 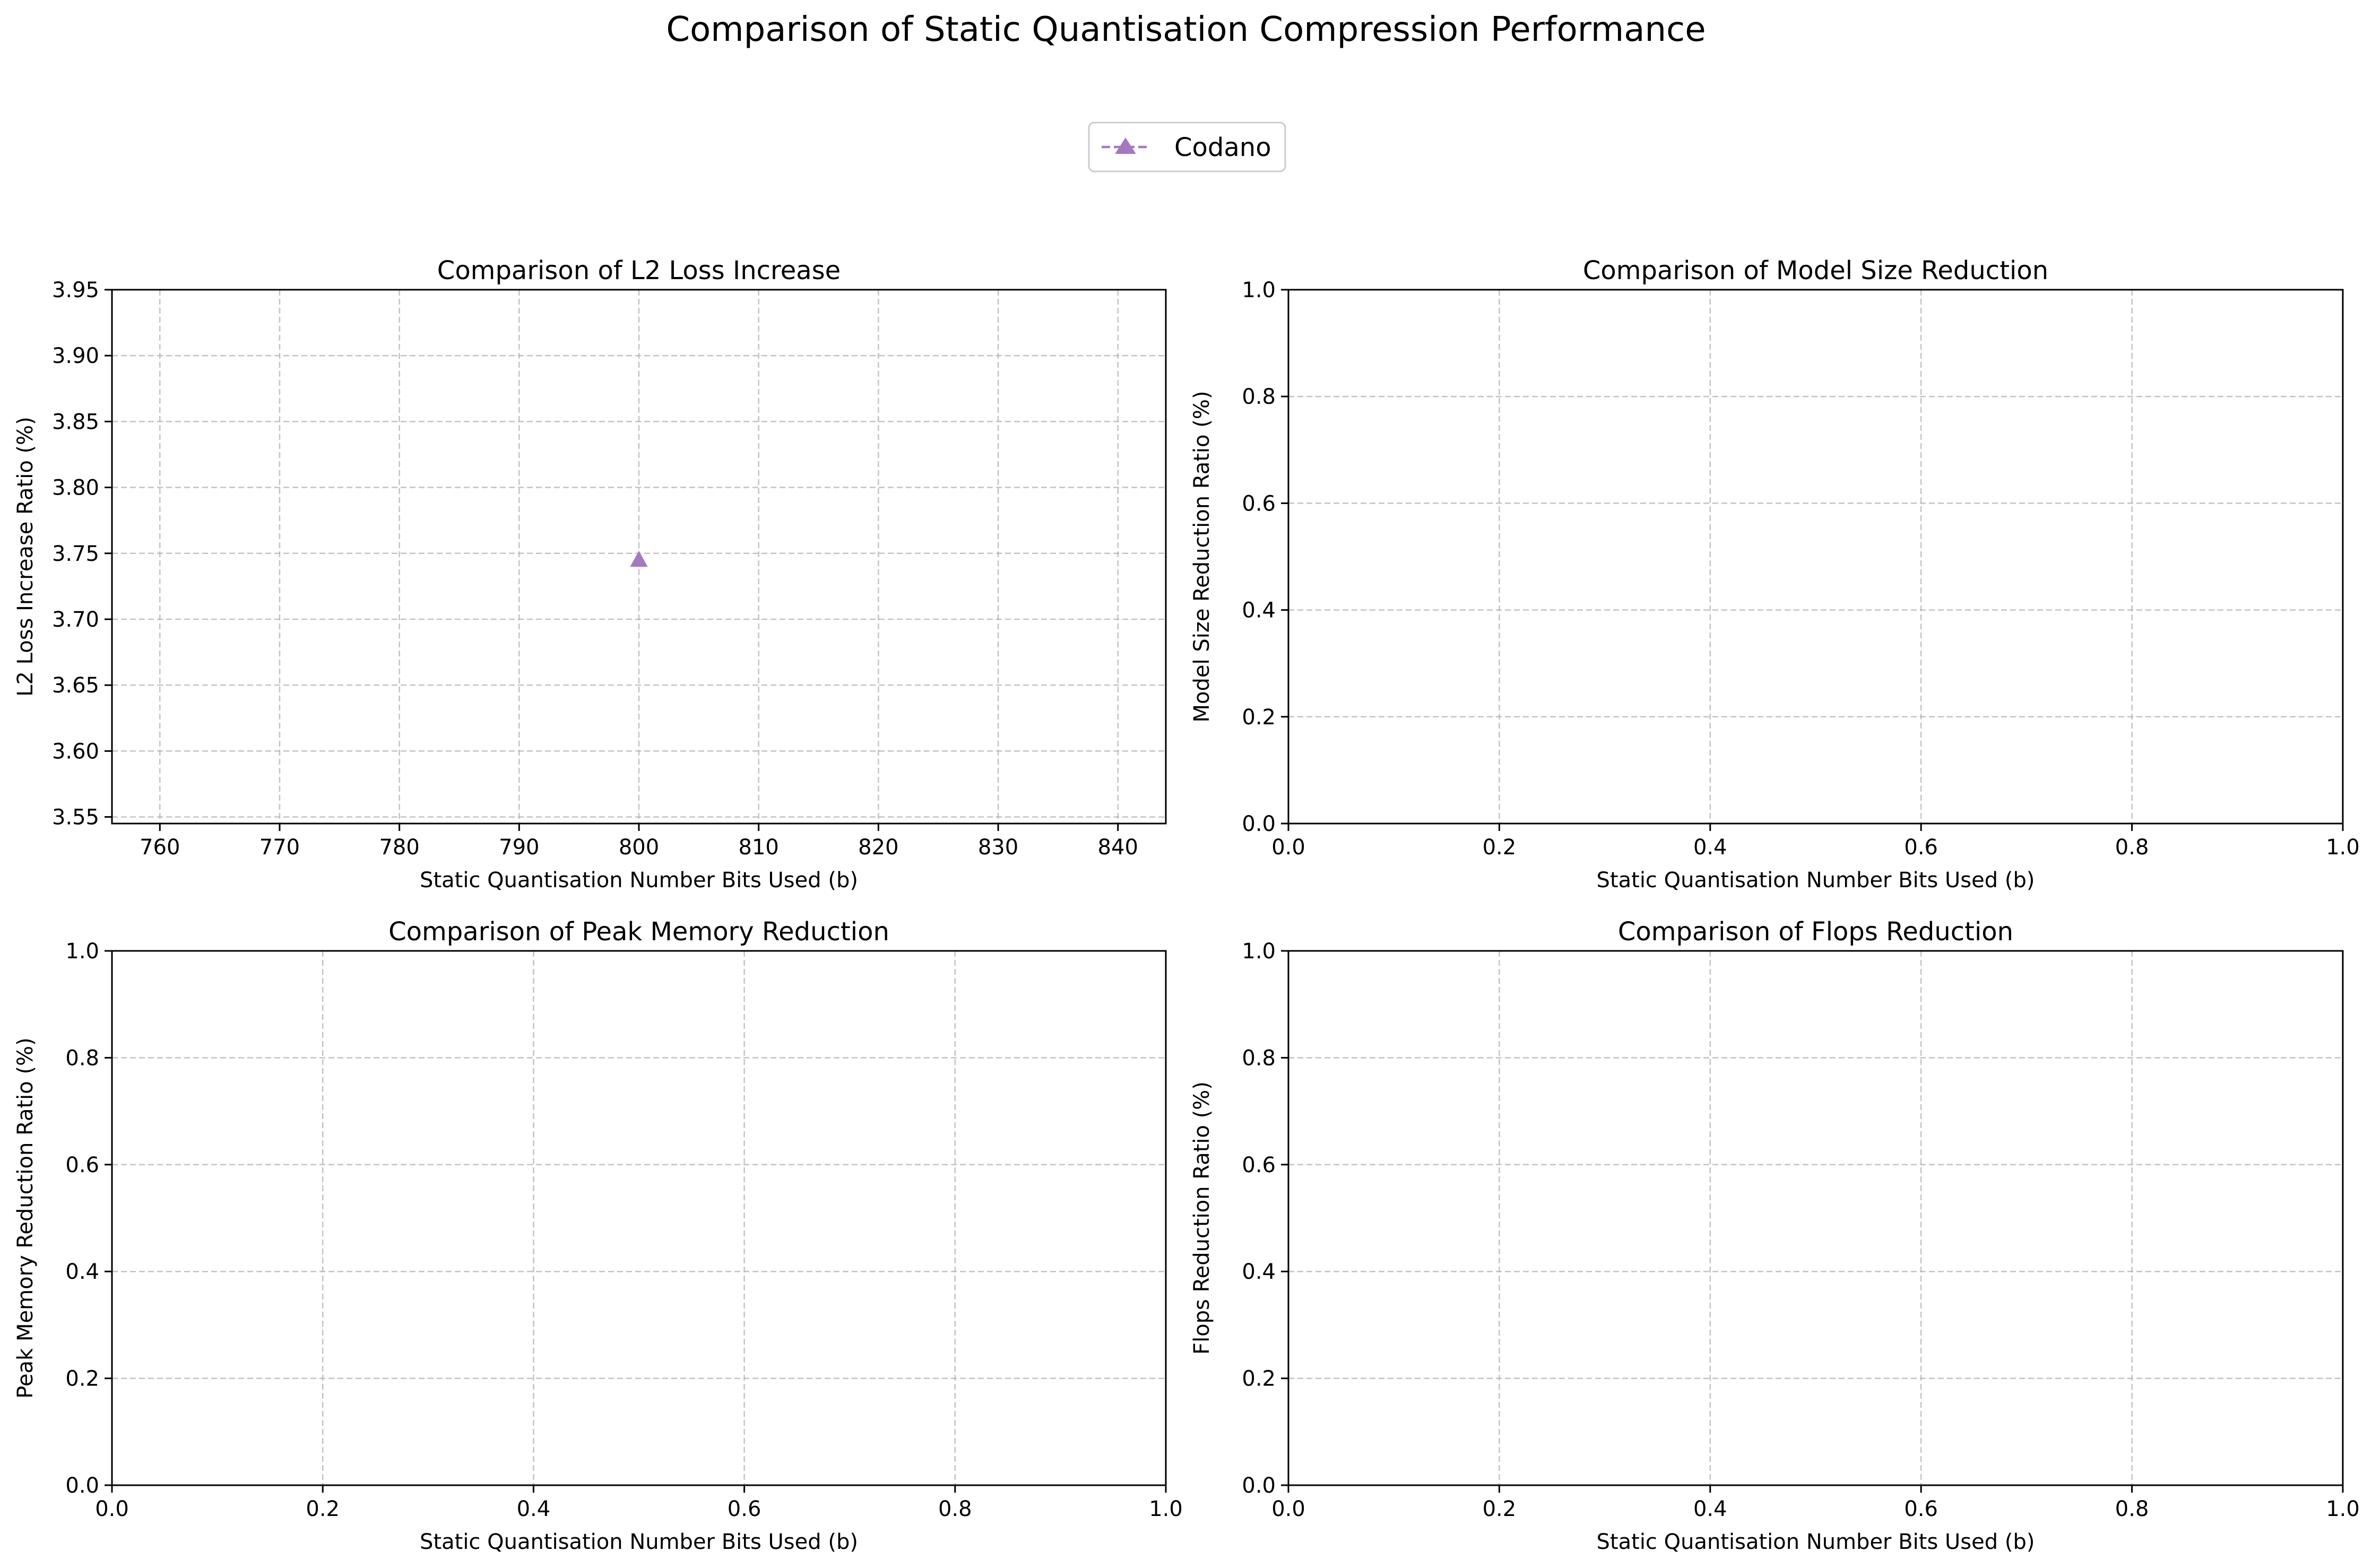 I want to click on y-tick-label: 3.65, so click(x=76, y=685).